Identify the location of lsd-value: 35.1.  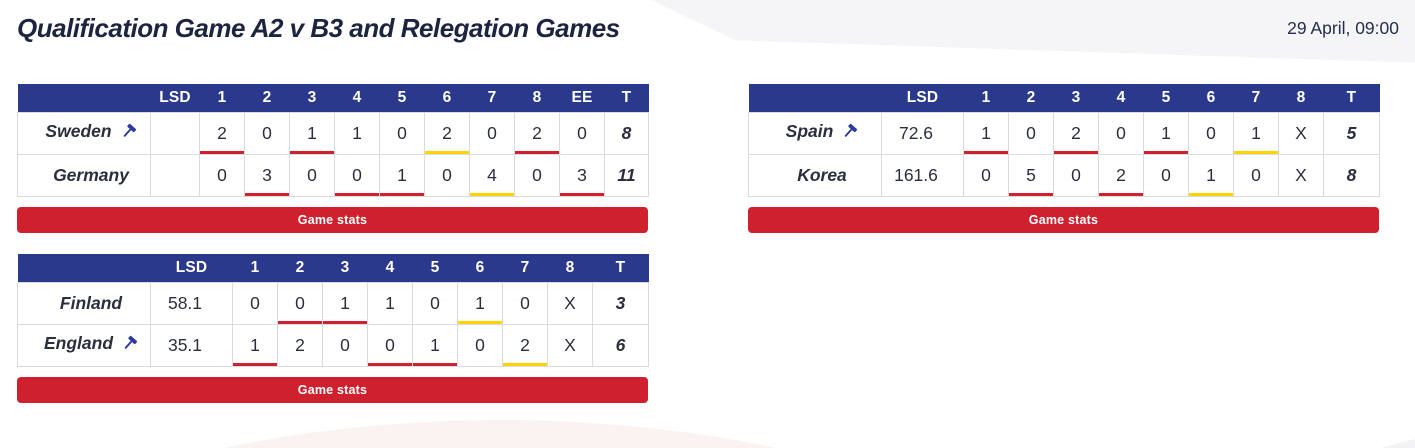
(191, 345).